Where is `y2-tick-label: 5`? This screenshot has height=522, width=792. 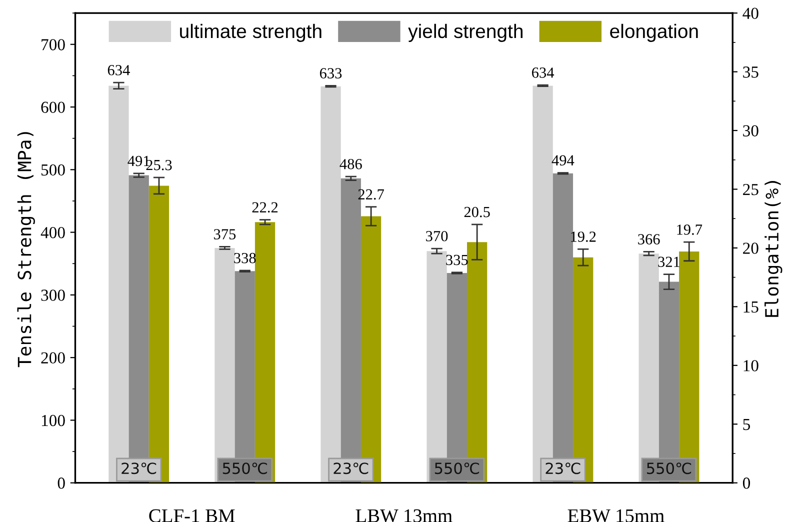 y2-tick-label: 5 is located at coordinates (746, 424).